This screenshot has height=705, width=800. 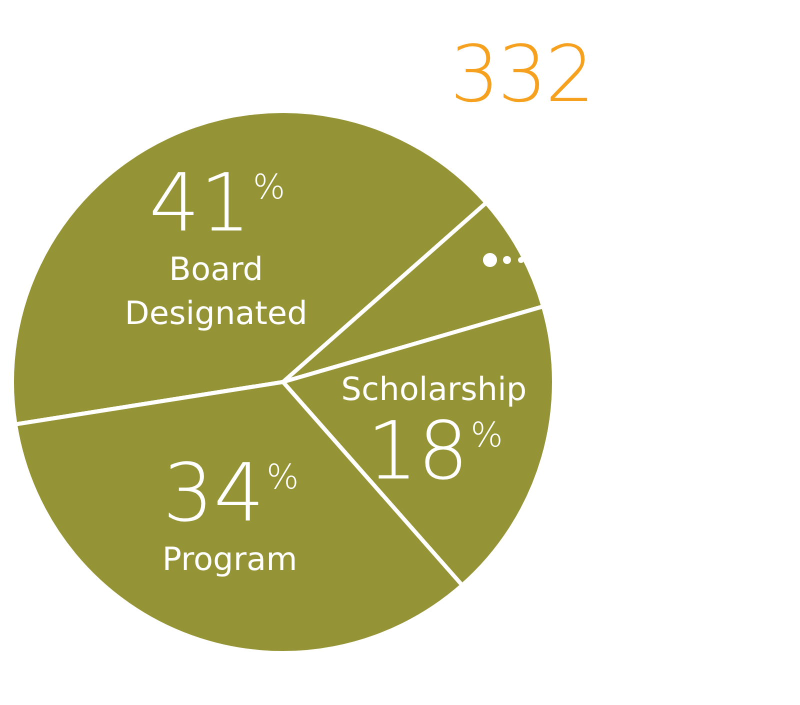 I want to click on chart-title: 332, so click(x=521, y=75).